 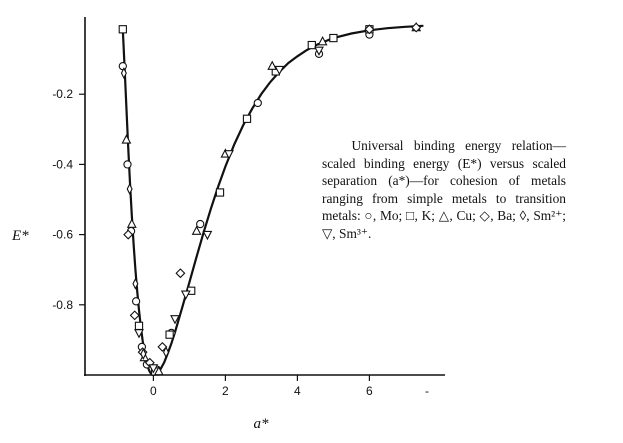 I want to click on x-tick-label: 4, so click(x=297, y=391).